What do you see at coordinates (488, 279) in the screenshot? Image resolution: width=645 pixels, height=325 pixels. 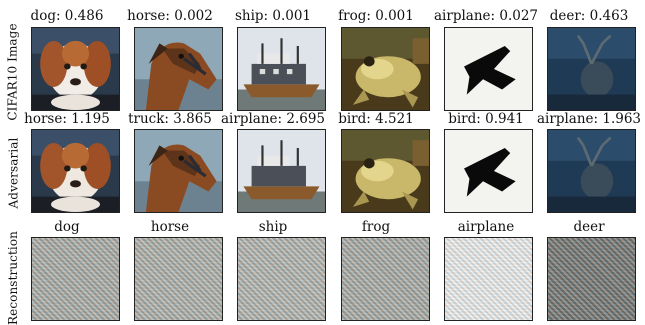 I see `reconstruction-airplane` at bounding box center [488, 279].